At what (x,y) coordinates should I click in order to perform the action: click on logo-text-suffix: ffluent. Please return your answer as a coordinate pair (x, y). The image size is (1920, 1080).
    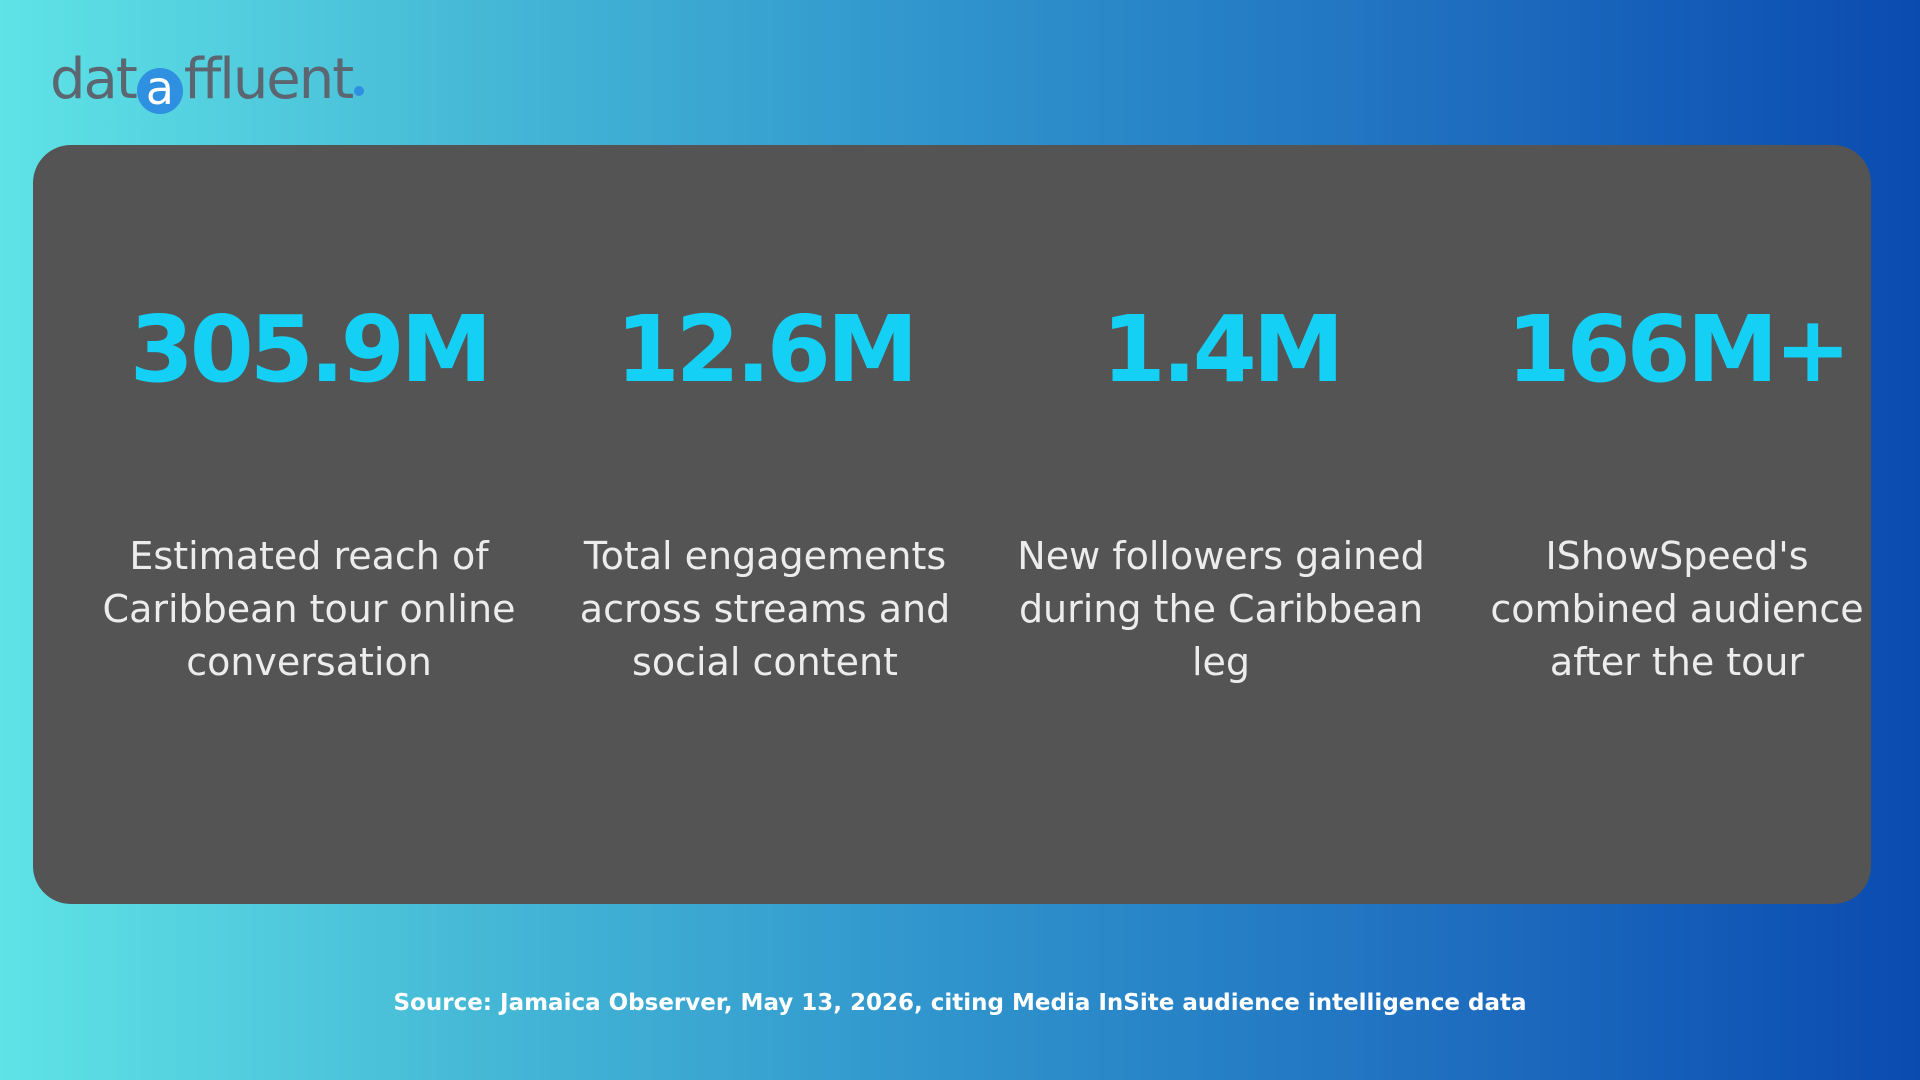
    Looking at the image, I should click on (268, 79).